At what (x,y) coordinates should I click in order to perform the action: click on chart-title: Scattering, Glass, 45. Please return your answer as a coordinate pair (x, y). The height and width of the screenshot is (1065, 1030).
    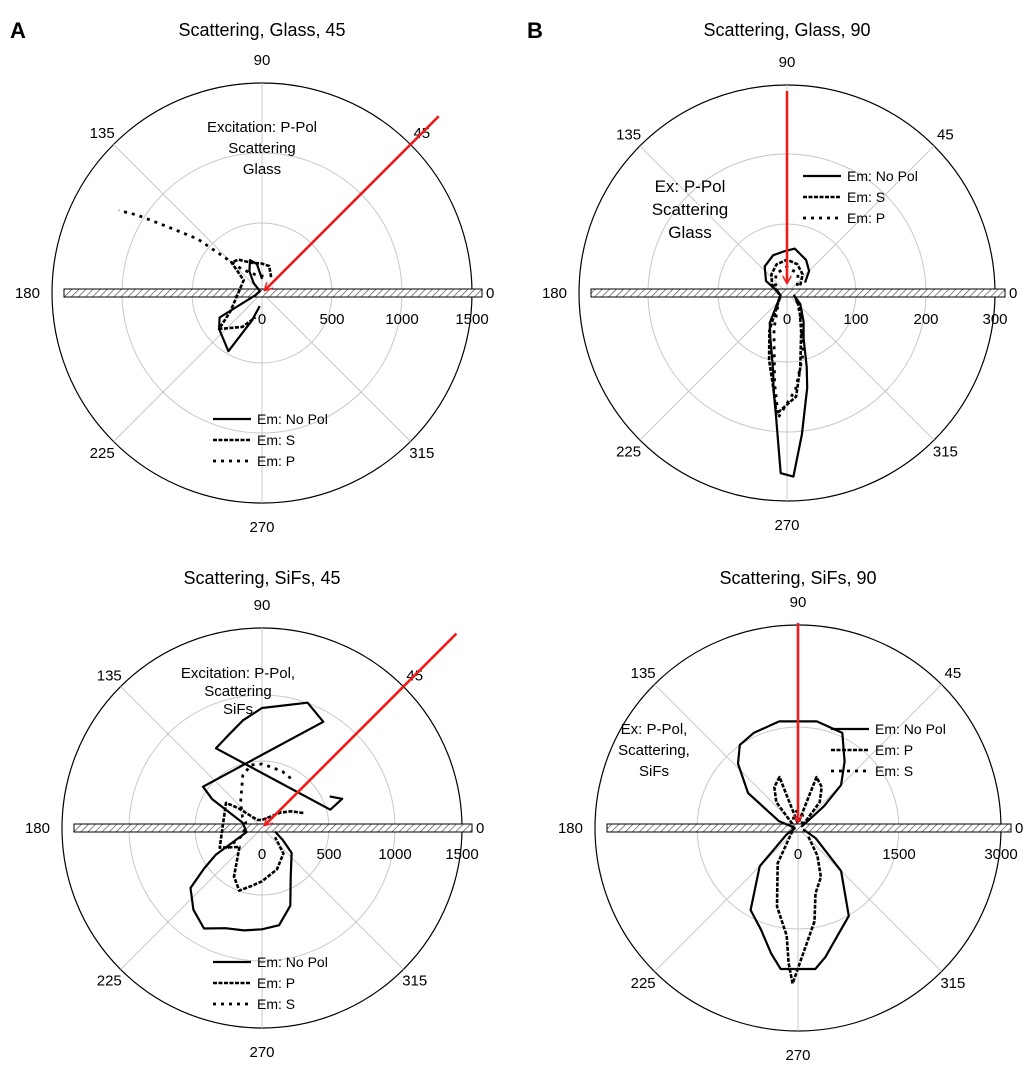
    Looking at the image, I should click on (261, 30).